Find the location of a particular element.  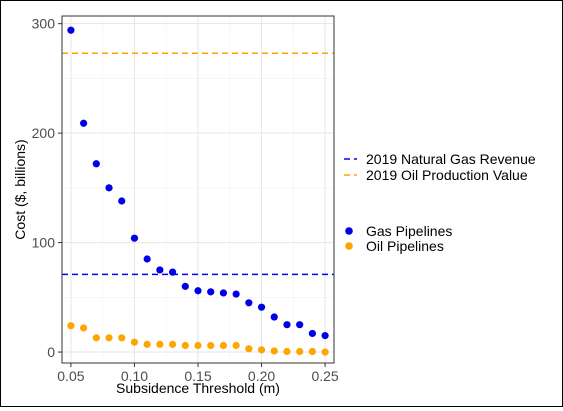

y-tick-label: 300 is located at coordinates (44, 24).